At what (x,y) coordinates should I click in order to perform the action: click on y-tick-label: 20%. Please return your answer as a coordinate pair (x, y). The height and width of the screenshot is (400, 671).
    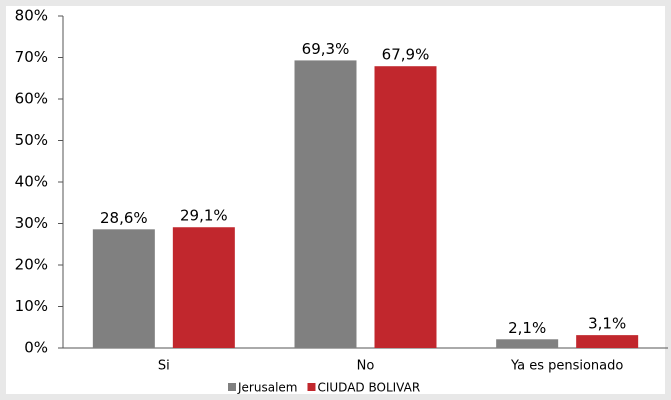
    Looking at the image, I should click on (31, 265).